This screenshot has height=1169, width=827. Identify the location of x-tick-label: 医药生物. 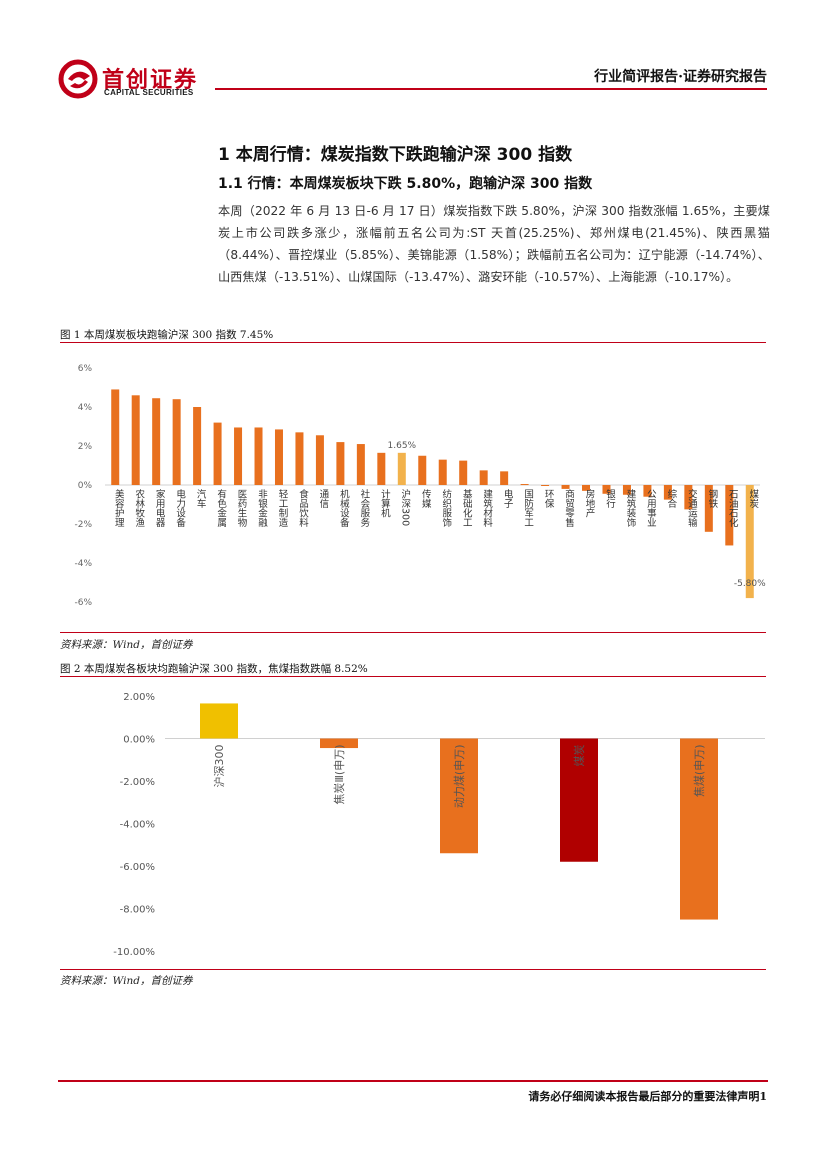
(242, 508).